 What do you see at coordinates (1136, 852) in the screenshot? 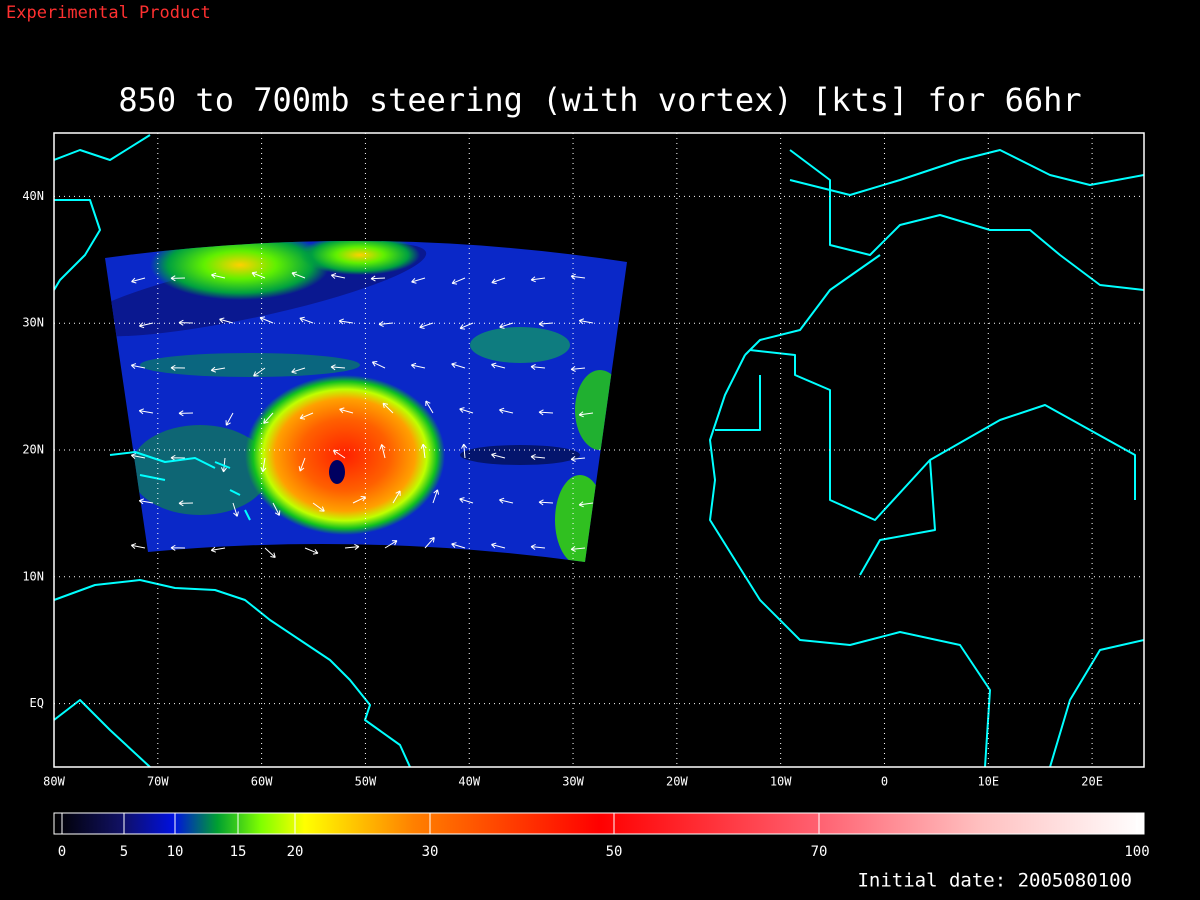
I see `colorbar-tick-label: 100` at bounding box center [1136, 852].